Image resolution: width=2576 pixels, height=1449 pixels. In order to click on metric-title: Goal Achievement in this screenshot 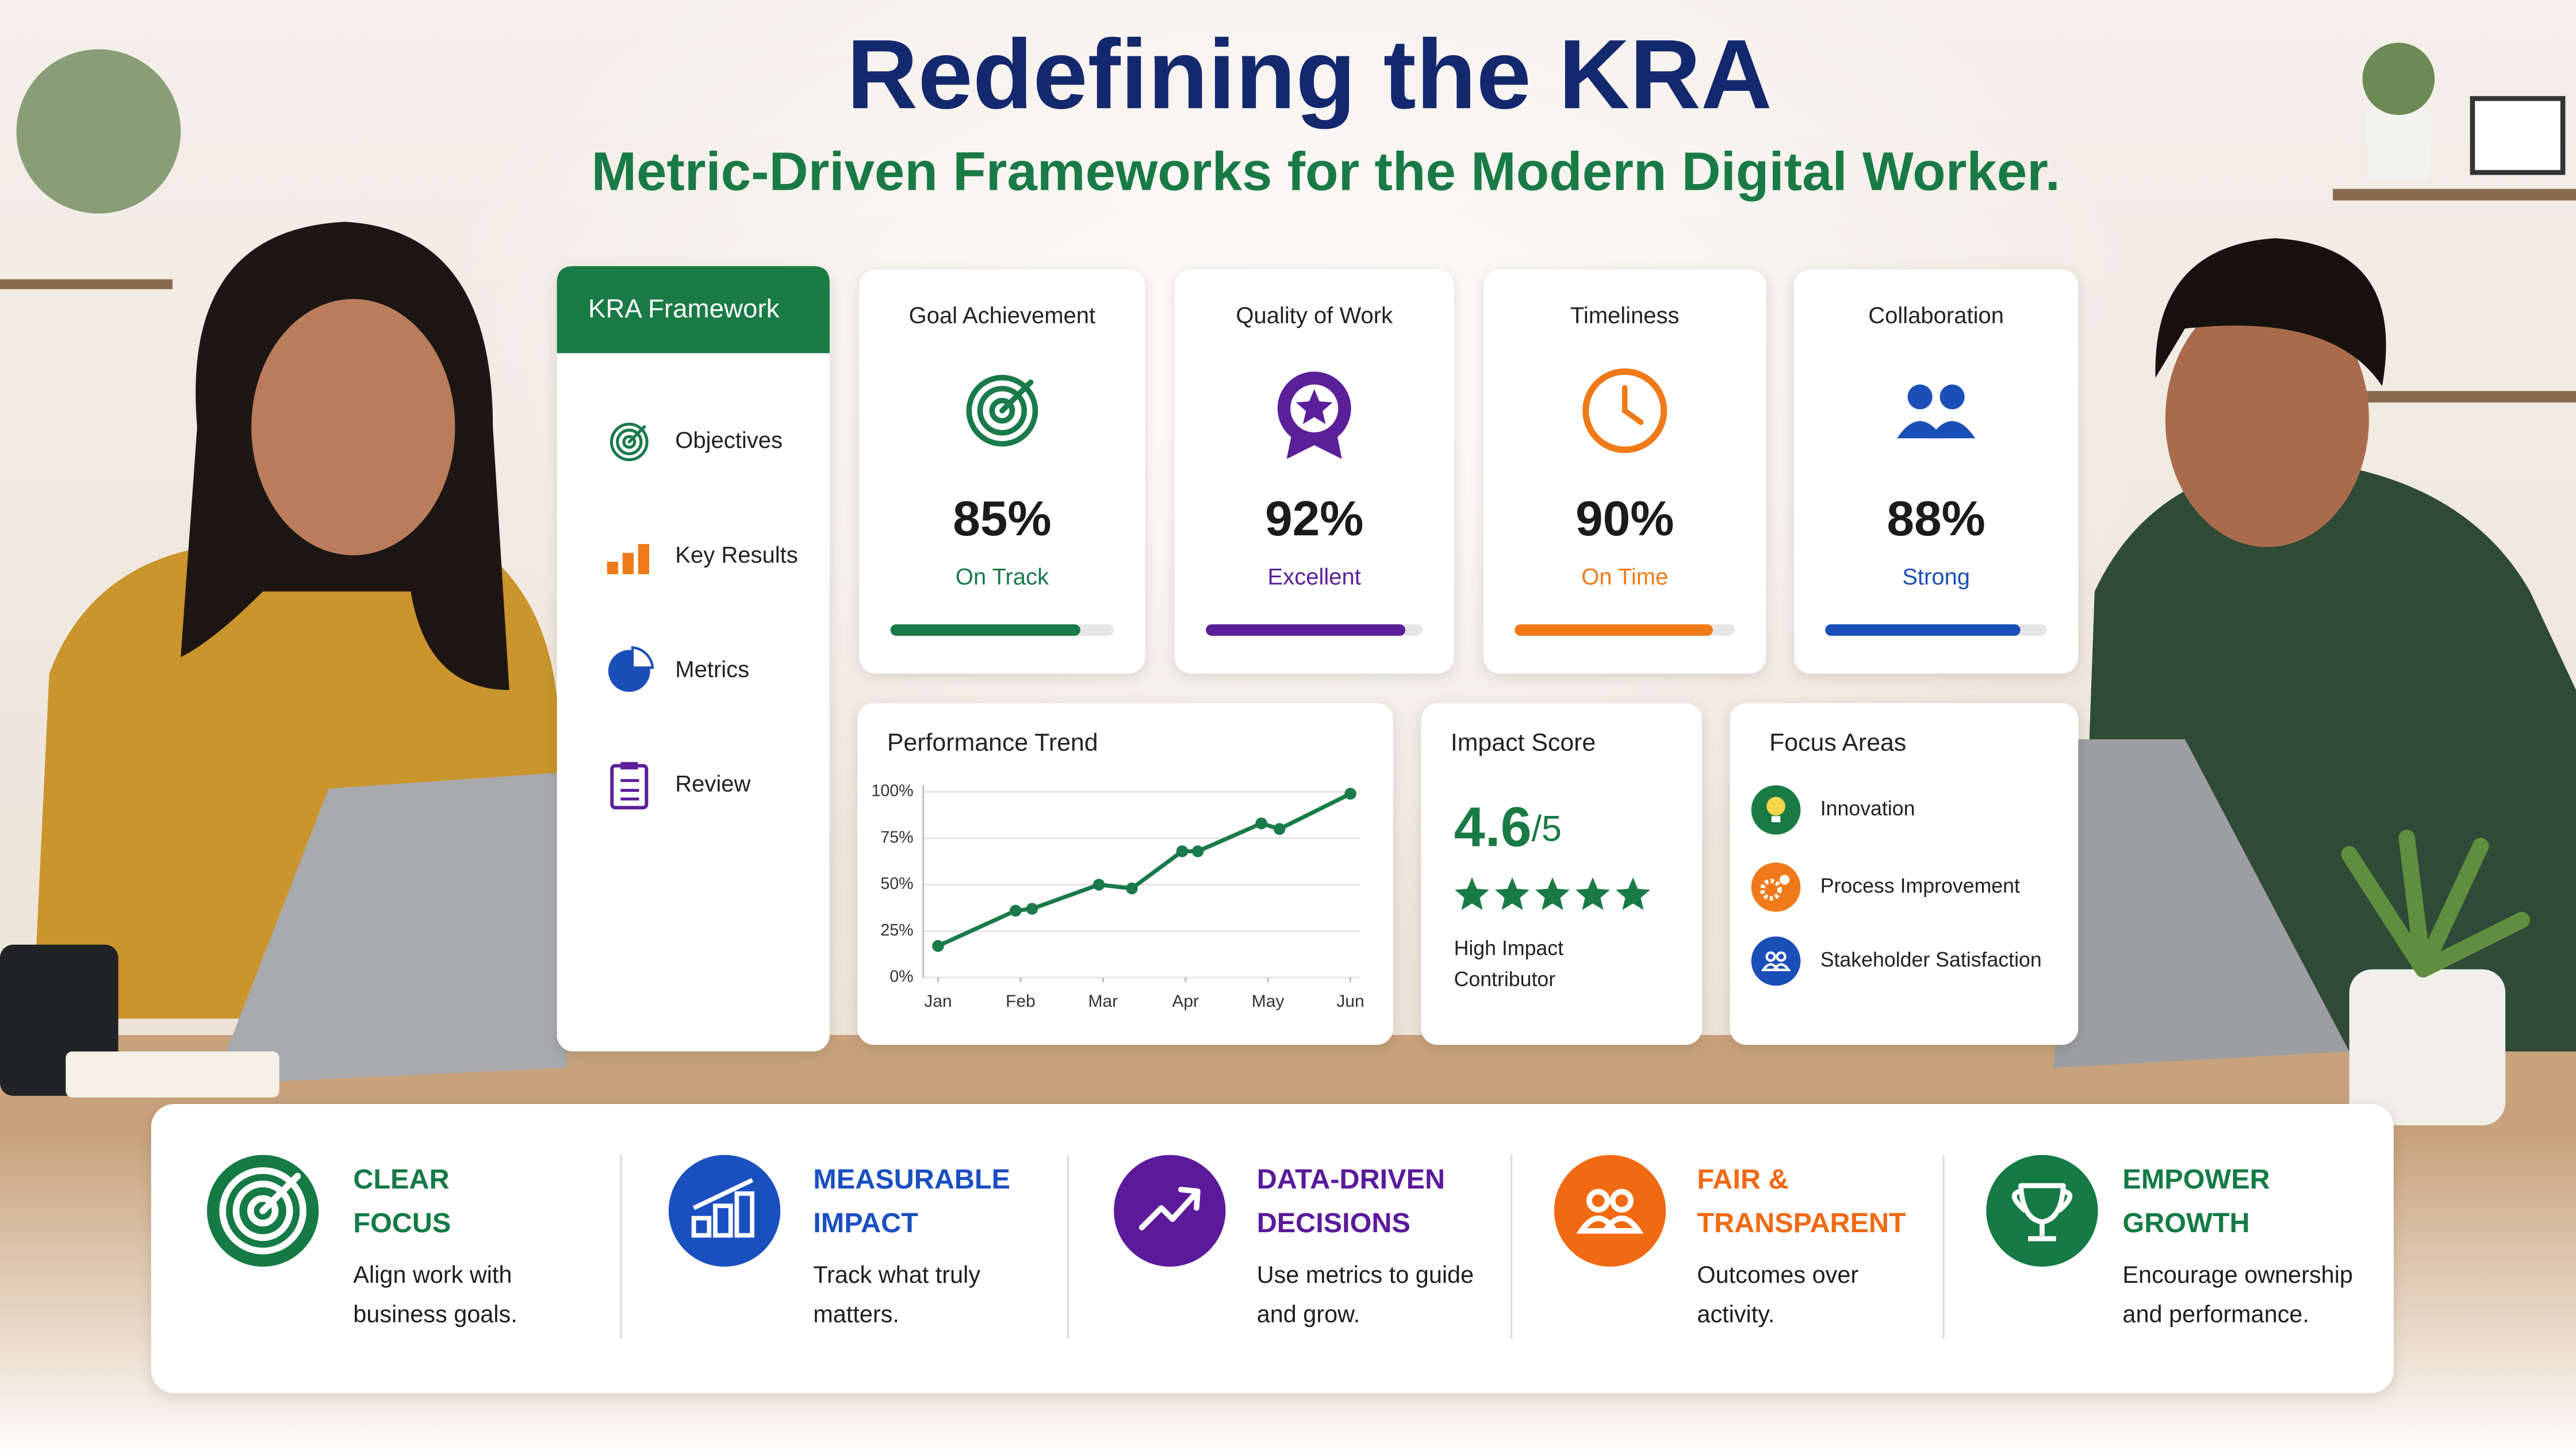, I will do `click(1002, 315)`.